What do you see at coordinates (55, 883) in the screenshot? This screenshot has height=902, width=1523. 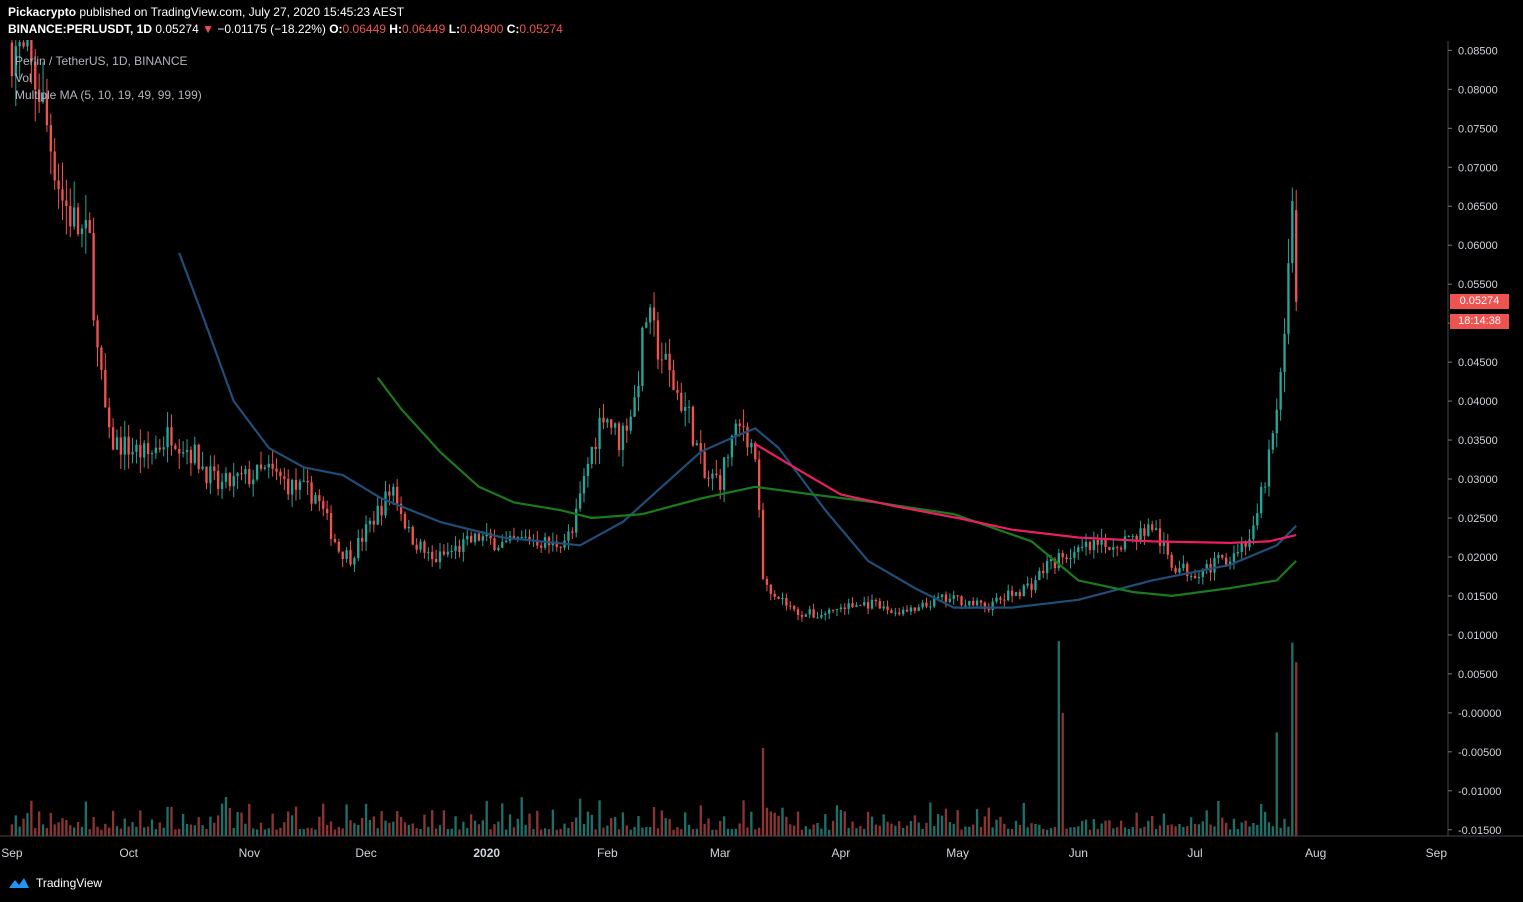 I see `tradingview-logo: TradingView` at bounding box center [55, 883].